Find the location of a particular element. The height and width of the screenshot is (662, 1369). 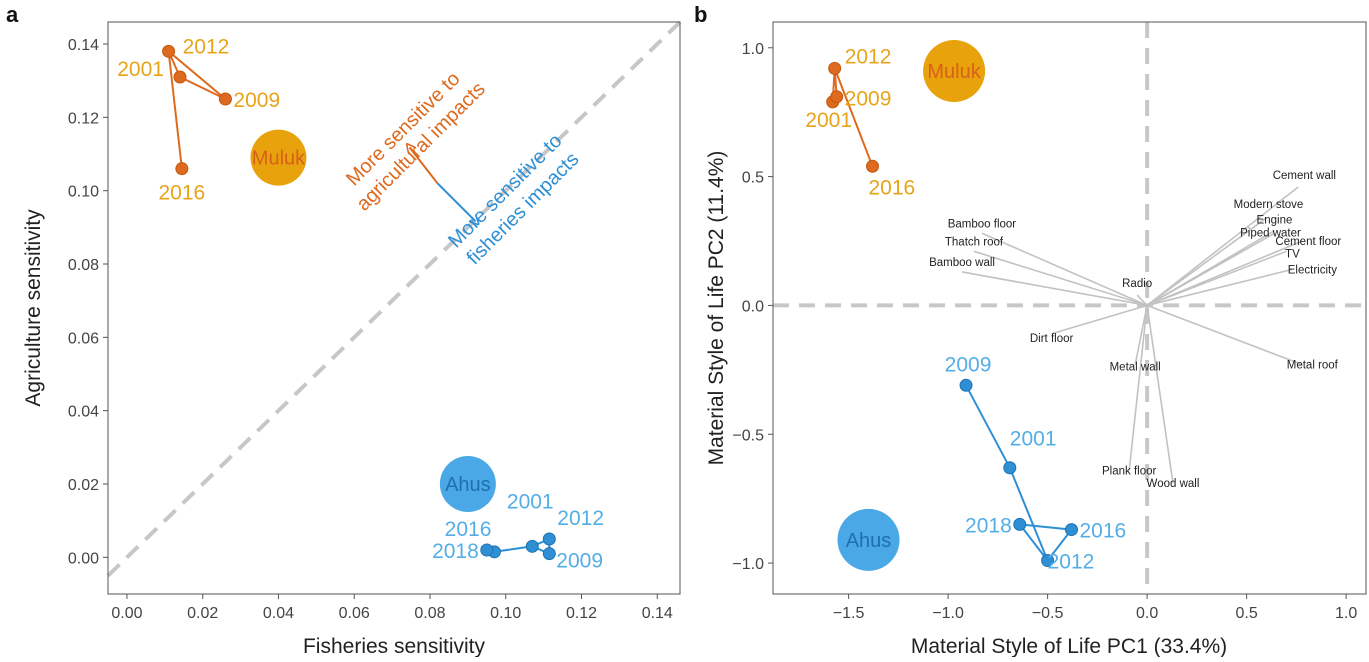

point-label-ahus-2018: 2018 is located at coordinates (455, 551).